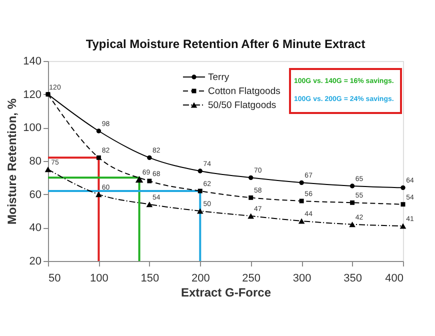 This screenshot has width=435, height=336. Describe the element at coordinates (35, 262) in the screenshot. I see `y-tick-label: 20` at that location.